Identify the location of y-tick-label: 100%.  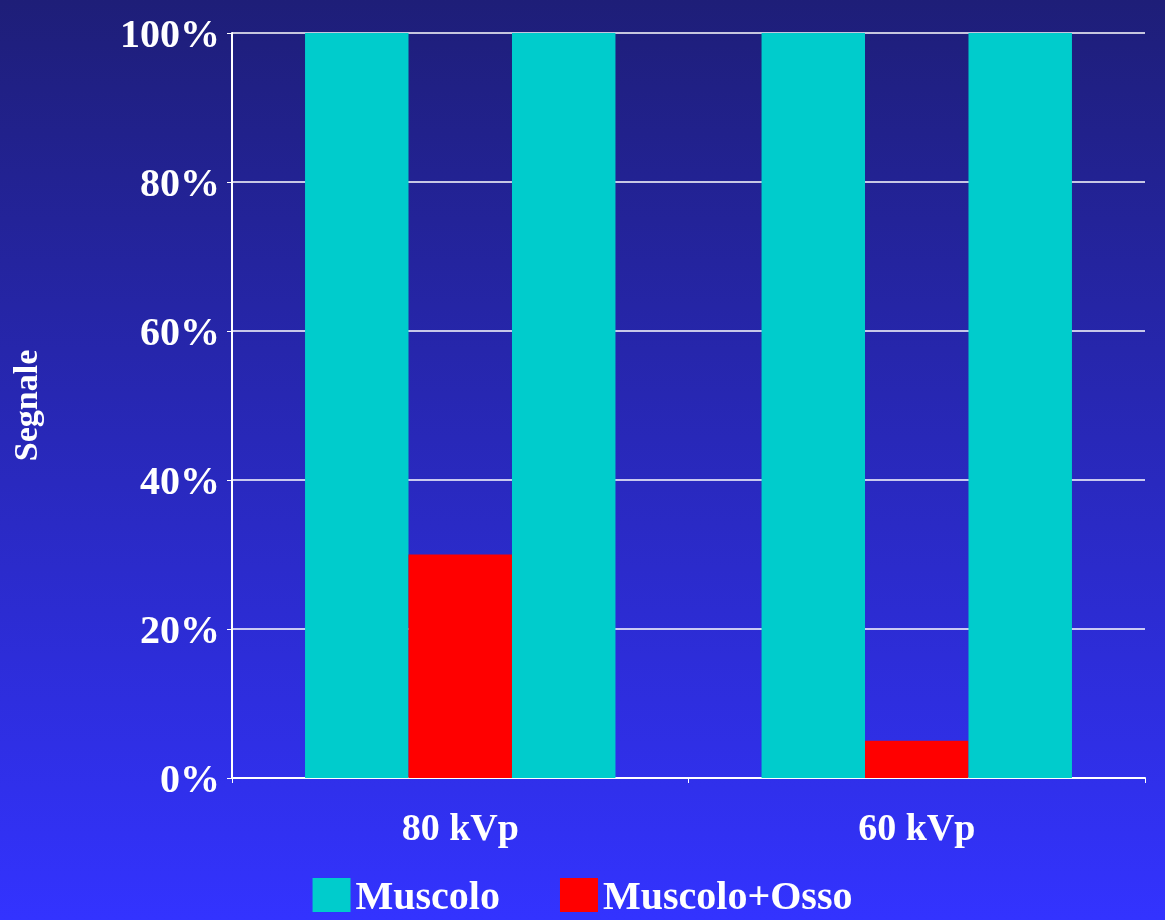
(170, 33).